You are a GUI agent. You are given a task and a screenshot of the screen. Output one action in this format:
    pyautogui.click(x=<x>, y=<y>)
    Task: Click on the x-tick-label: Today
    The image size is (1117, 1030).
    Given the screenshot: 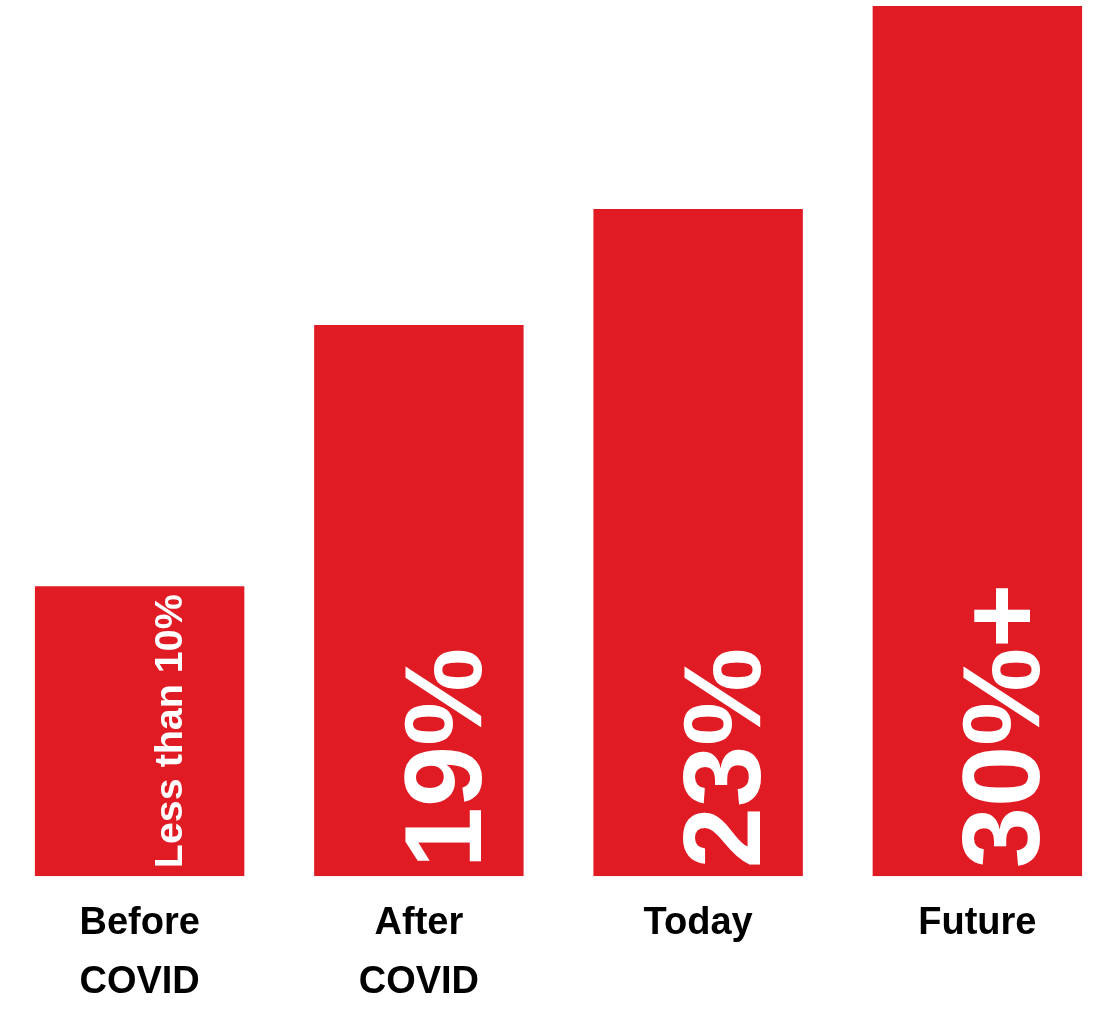 What is the action you would take?
    pyautogui.click(x=698, y=921)
    